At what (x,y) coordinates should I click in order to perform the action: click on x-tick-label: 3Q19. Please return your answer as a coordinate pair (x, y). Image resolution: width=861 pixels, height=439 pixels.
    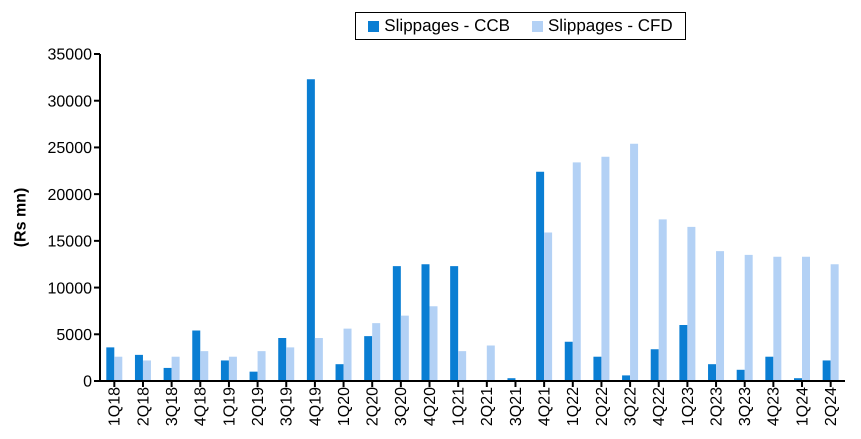
    Looking at the image, I should click on (287, 406).